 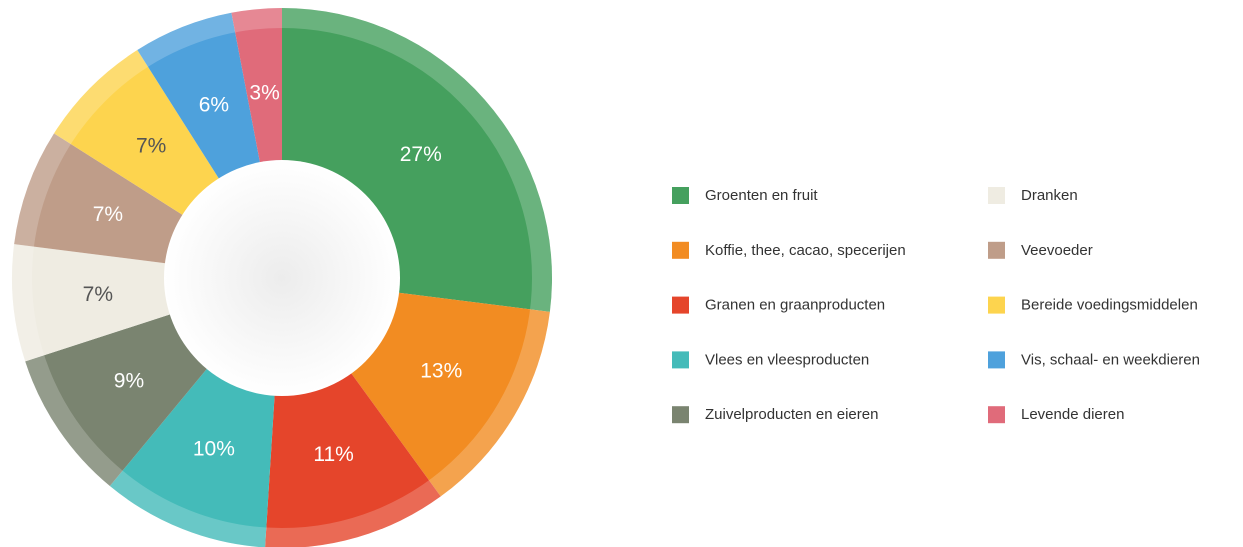 I want to click on legend-label: Vis, schaal- en weekdieren, so click(x=1110, y=359).